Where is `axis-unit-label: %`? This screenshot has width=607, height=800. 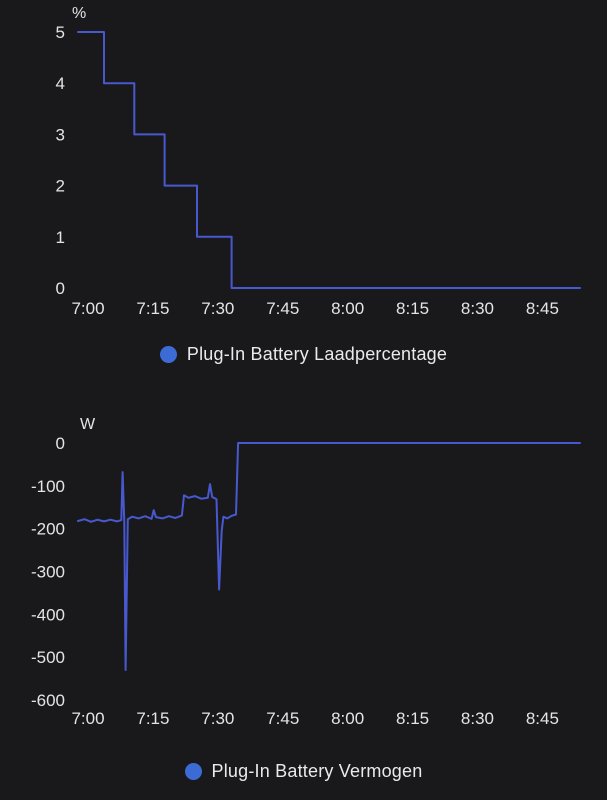
axis-unit-label: % is located at coordinates (79, 13).